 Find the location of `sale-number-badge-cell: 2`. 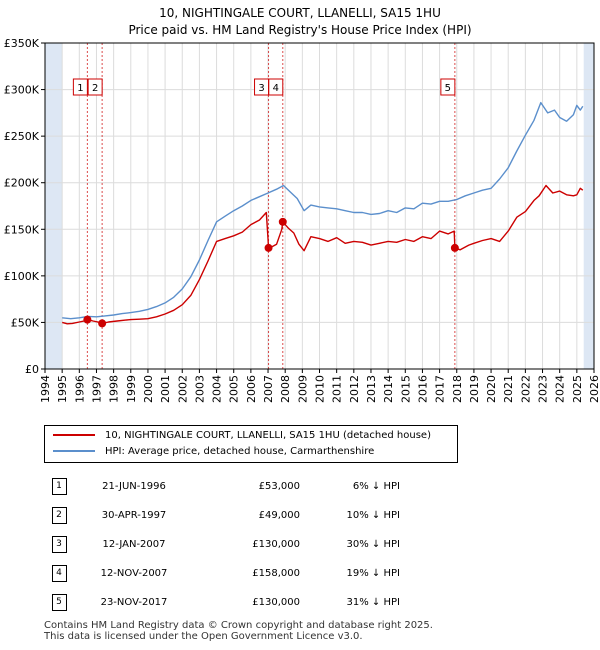

sale-number-badge-cell: 2 is located at coordinates (59, 515).